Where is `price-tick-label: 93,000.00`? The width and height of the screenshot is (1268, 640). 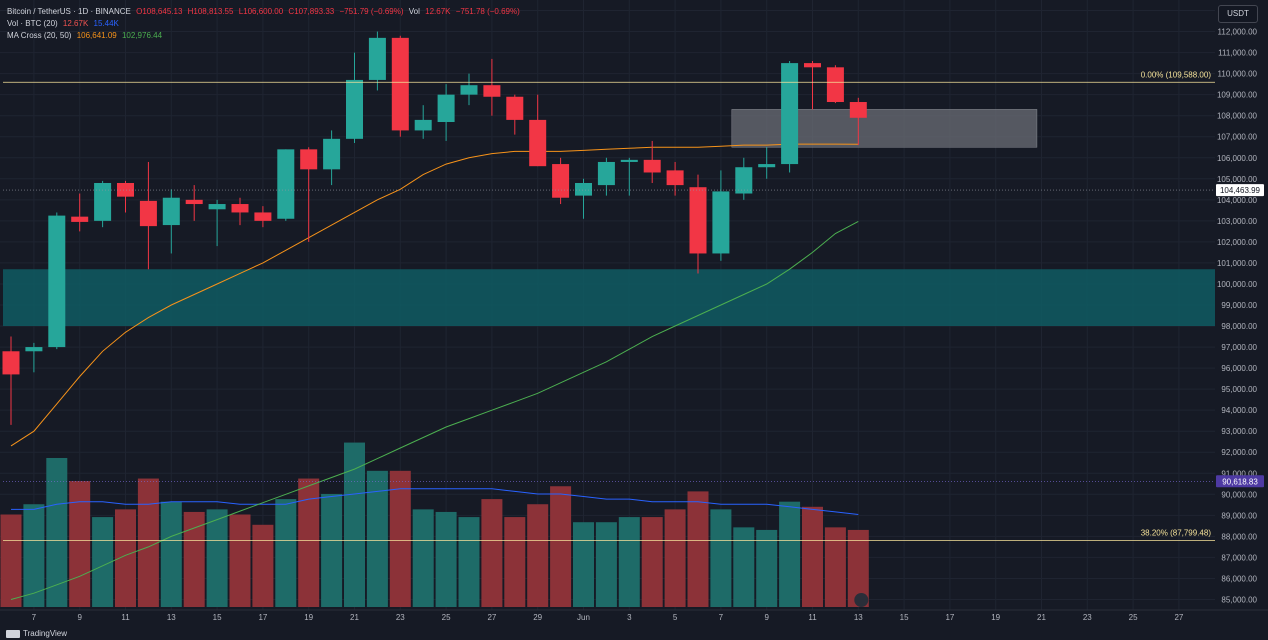
price-tick-label: 93,000.00 is located at coordinates (1239, 431).